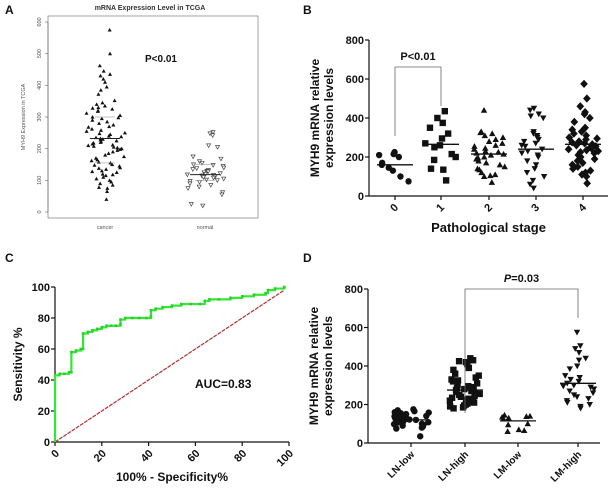 The height and width of the screenshot is (493, 610). What do you see at coordinates (105, 228) in the screenshot?
I see `x-tick-label: cancer` at bounding box center [105, 228].